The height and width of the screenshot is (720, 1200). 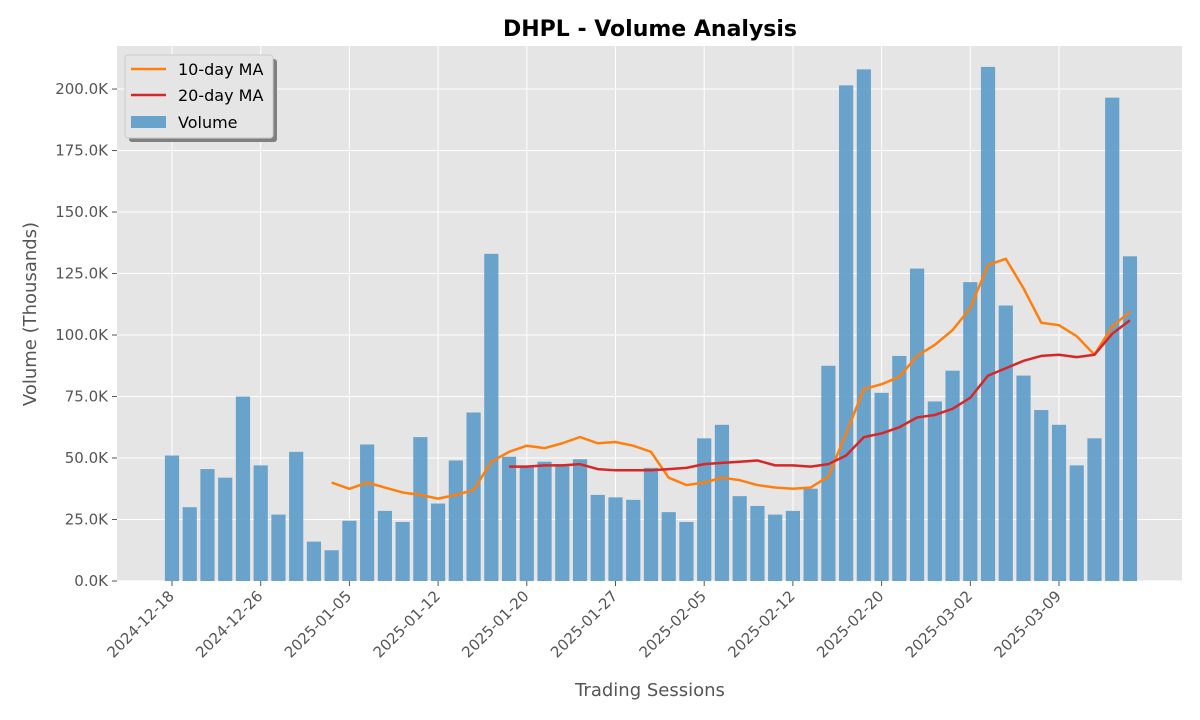 What do you see at coordinates (208, 122) in the screenshot?
I see `legend-label: Volume` at bounding box center [208, 122].